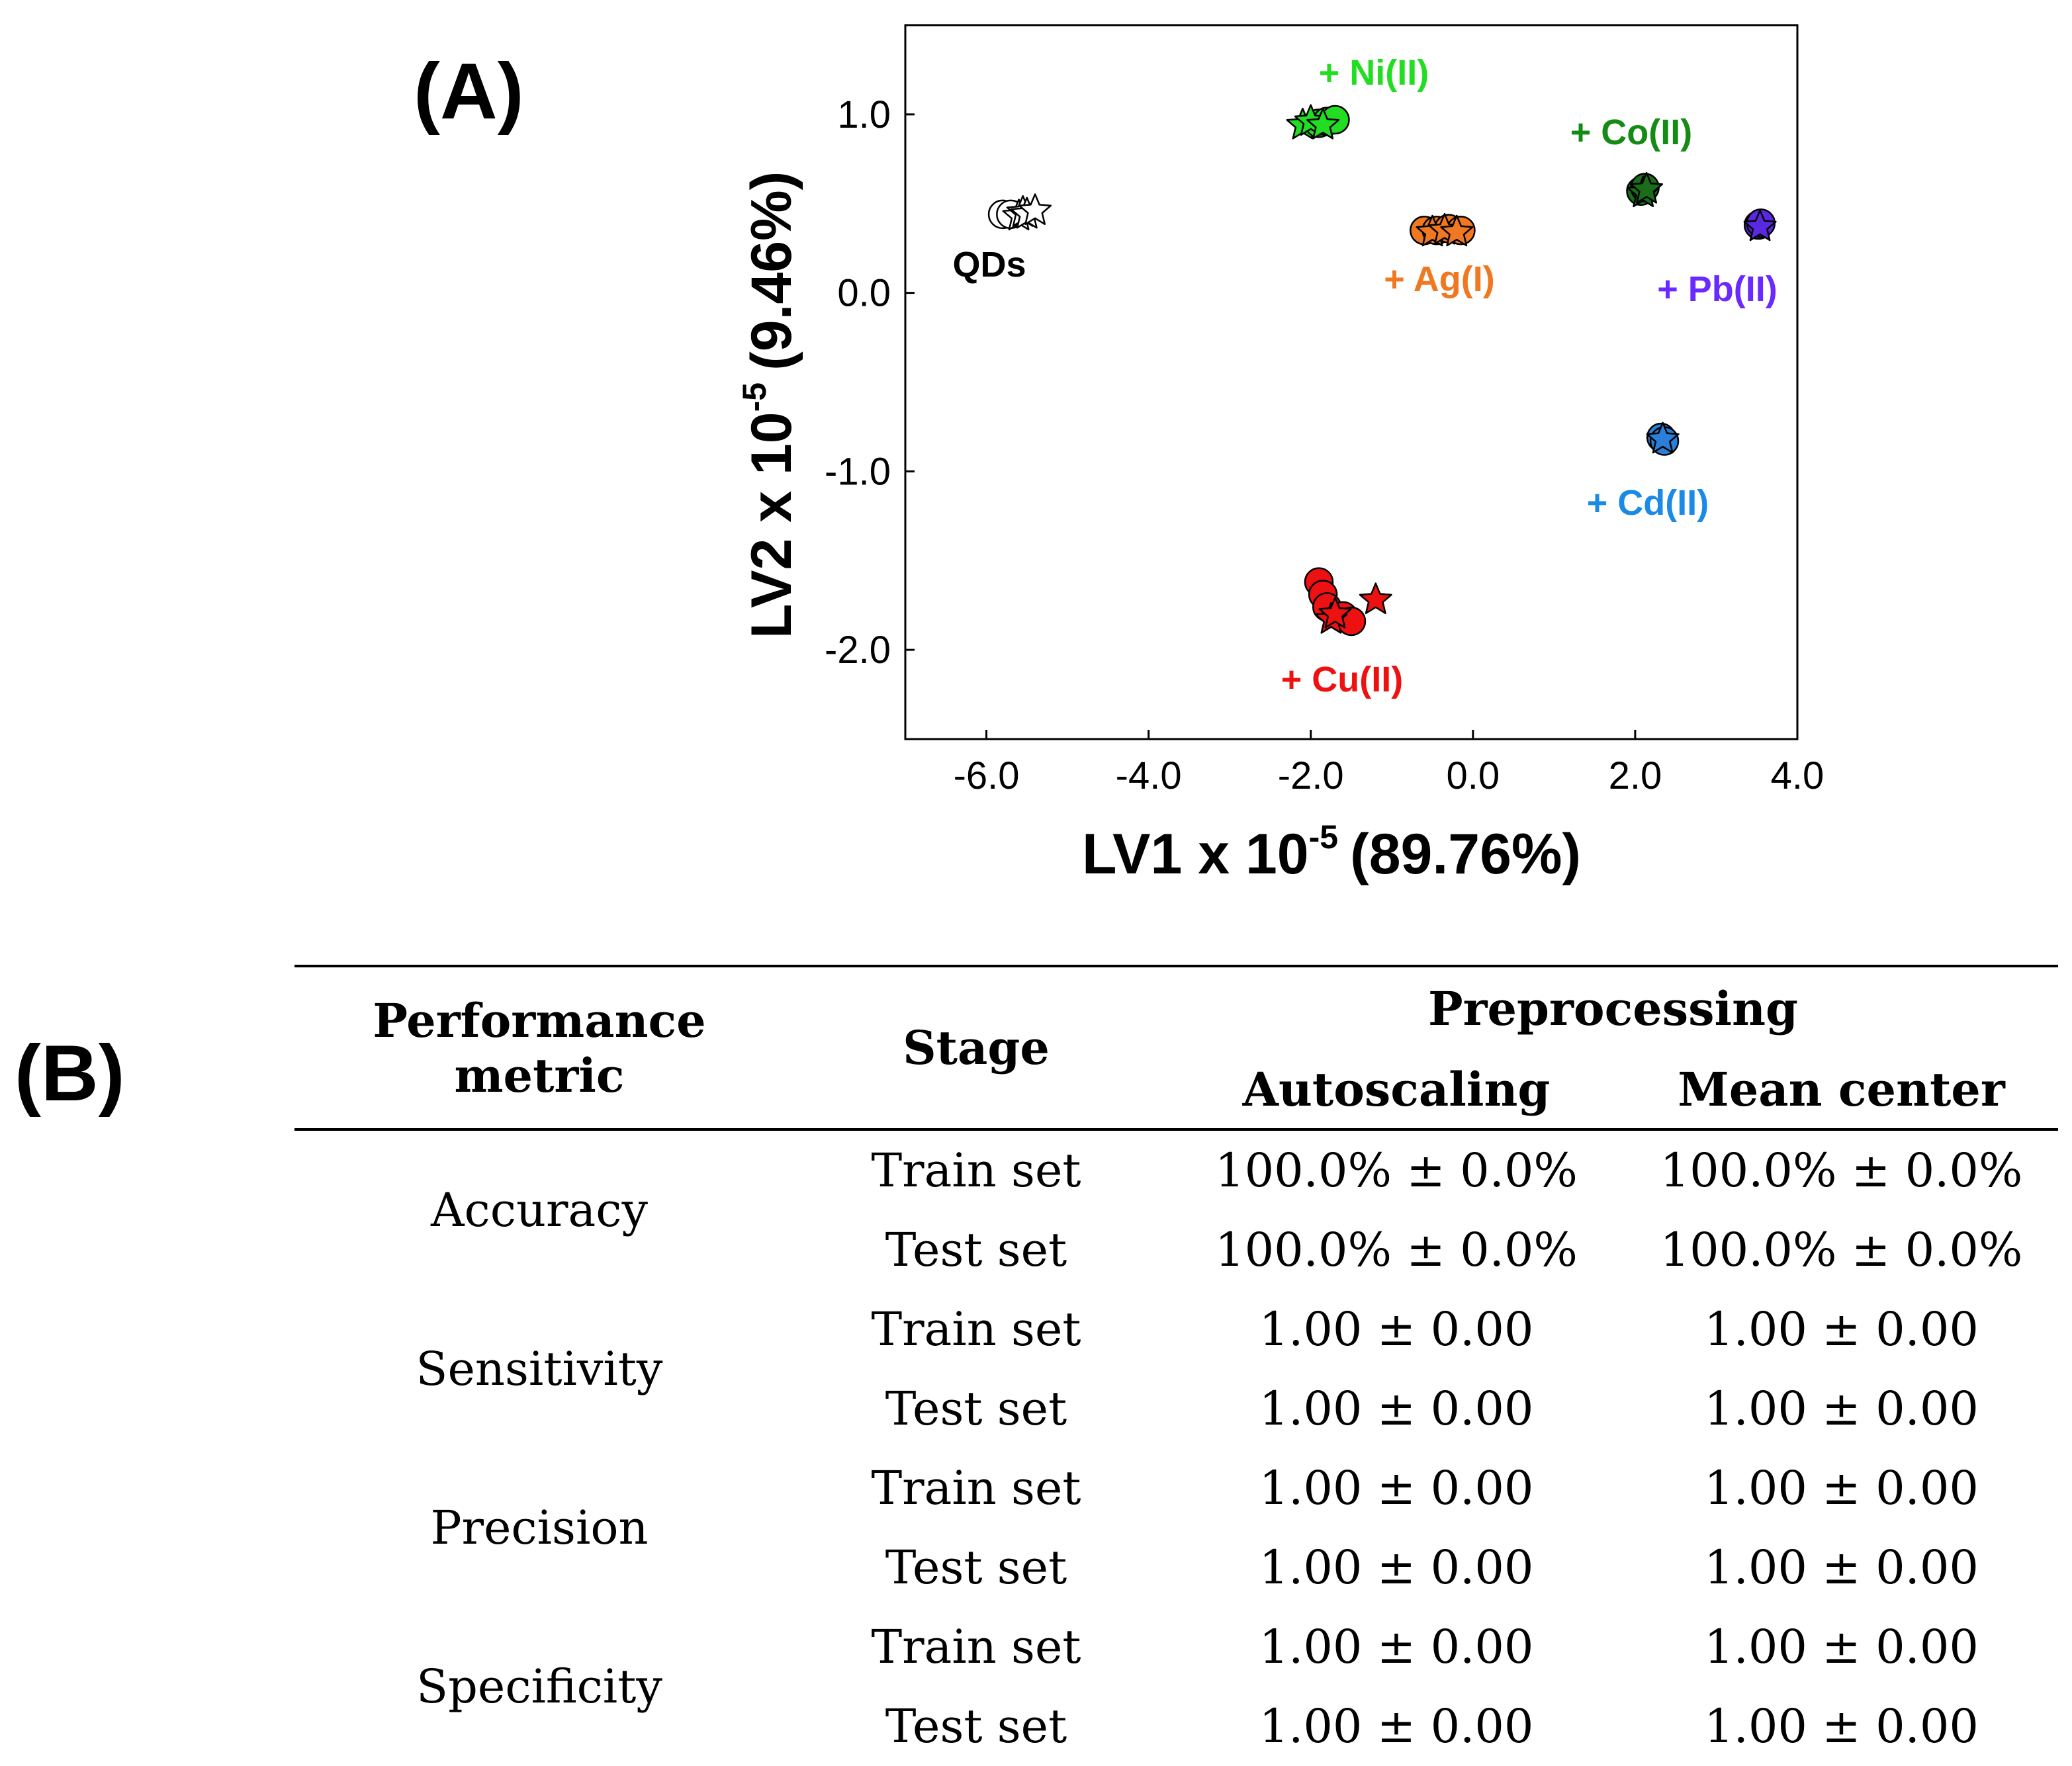  I want to click on metric-cell: Specificity, so click(539, 1686).